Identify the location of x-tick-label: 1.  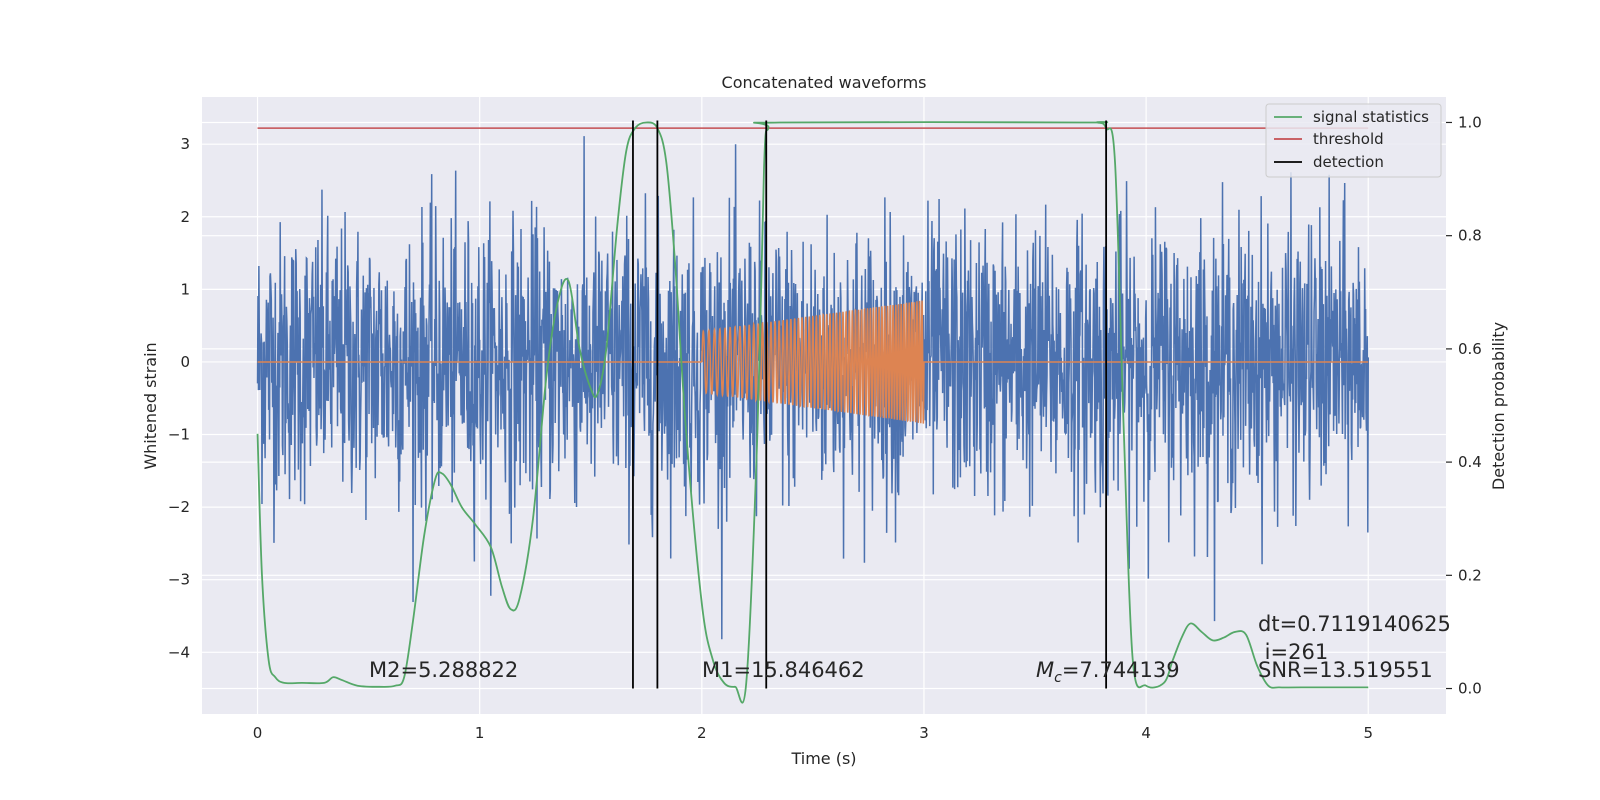
(480, 733).